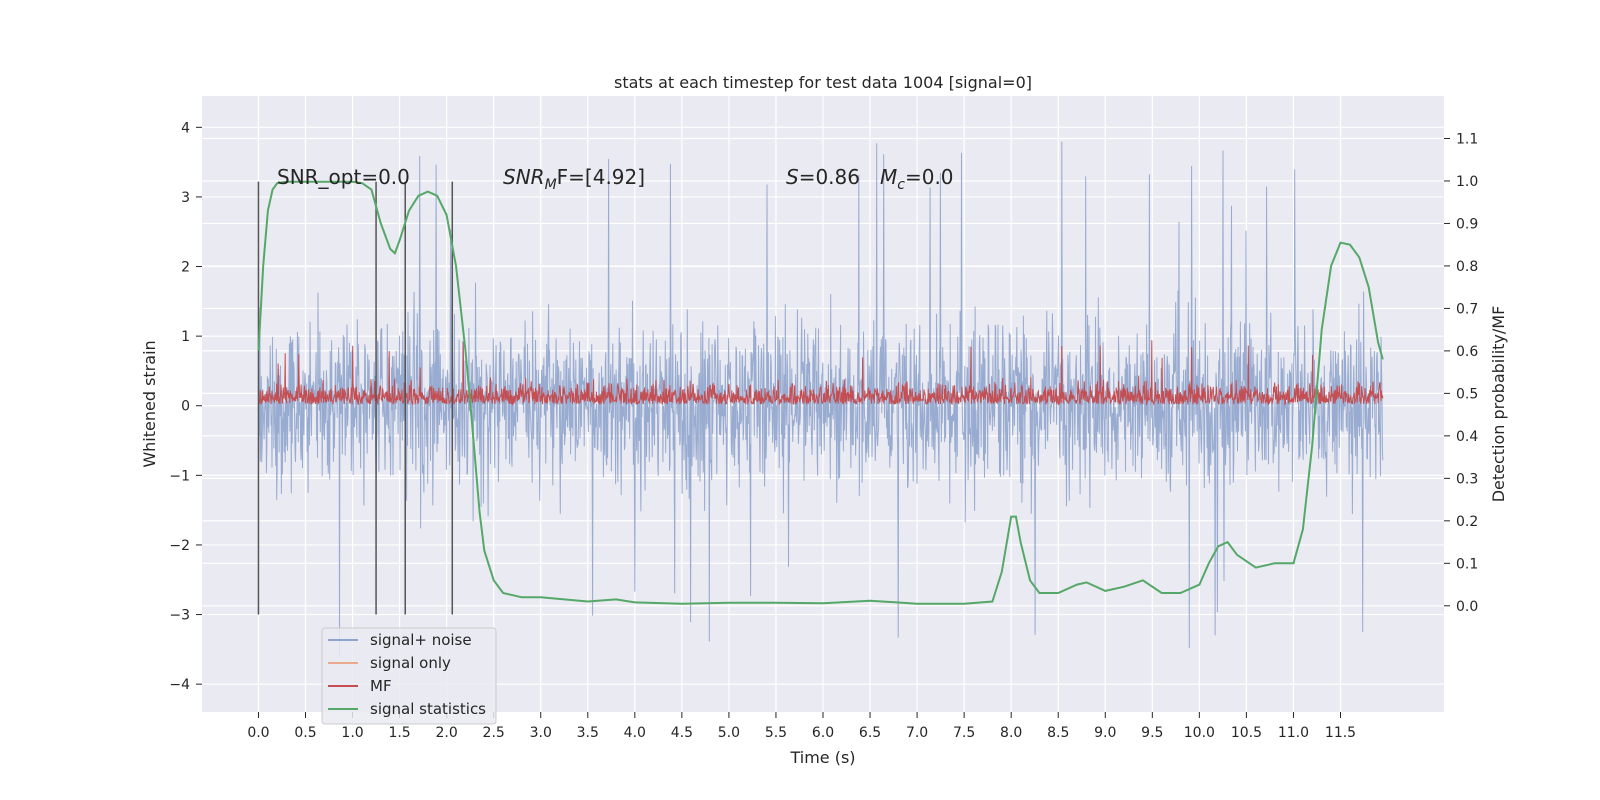 The height and width of the screenshot is (800, 1600). I want to click on annotation-snr-opt: SNR_opt=0.0, so click(343, 177).